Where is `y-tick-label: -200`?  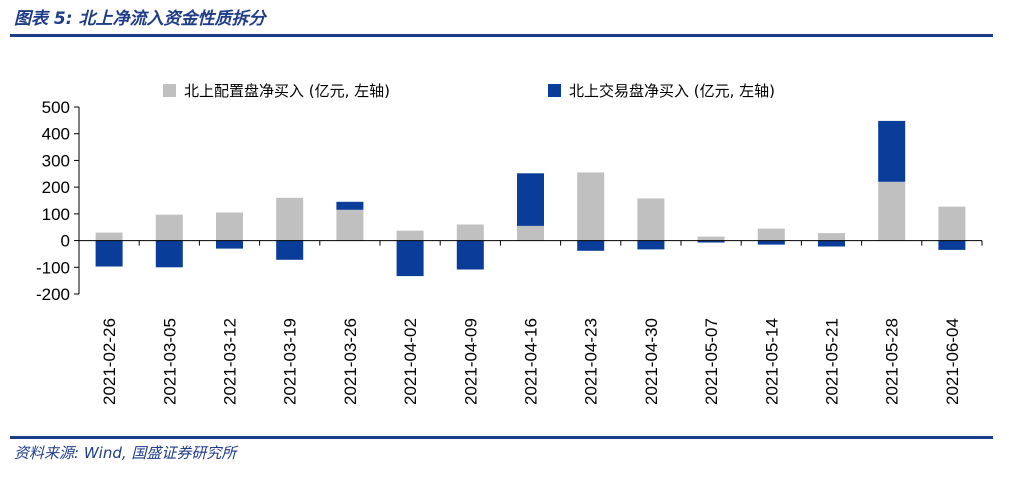
y-tick-label: -200 is located at coordinates (53, 294).